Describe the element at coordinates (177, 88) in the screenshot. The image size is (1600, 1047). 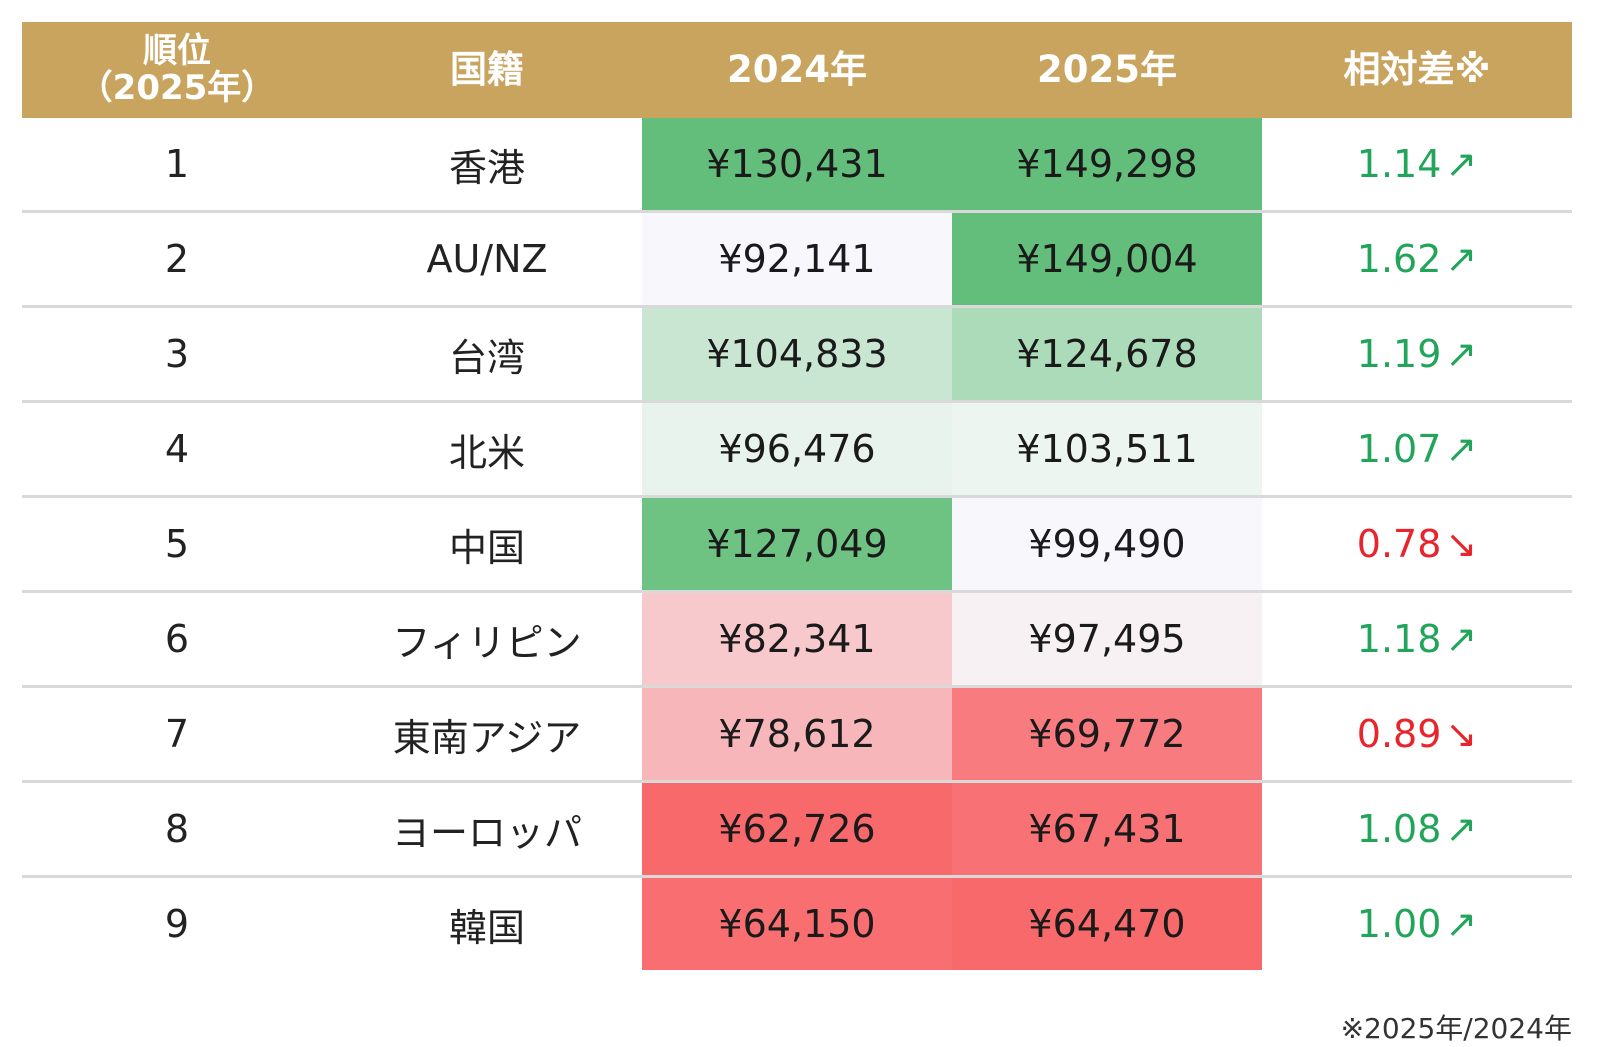
I see `rank-header-line2: （2025年）` at that location.